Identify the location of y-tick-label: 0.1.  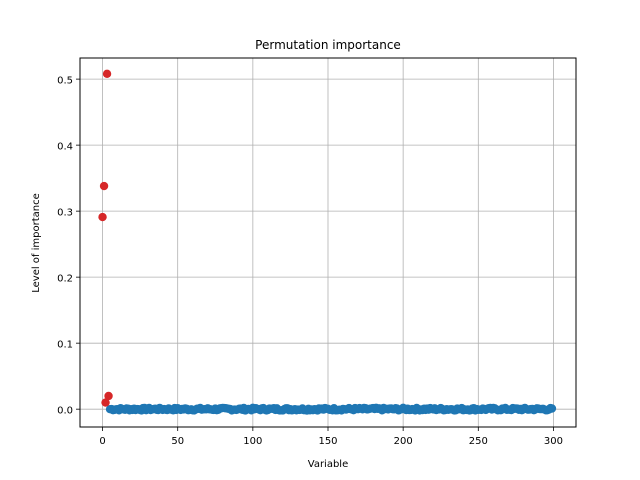
(65, 345).